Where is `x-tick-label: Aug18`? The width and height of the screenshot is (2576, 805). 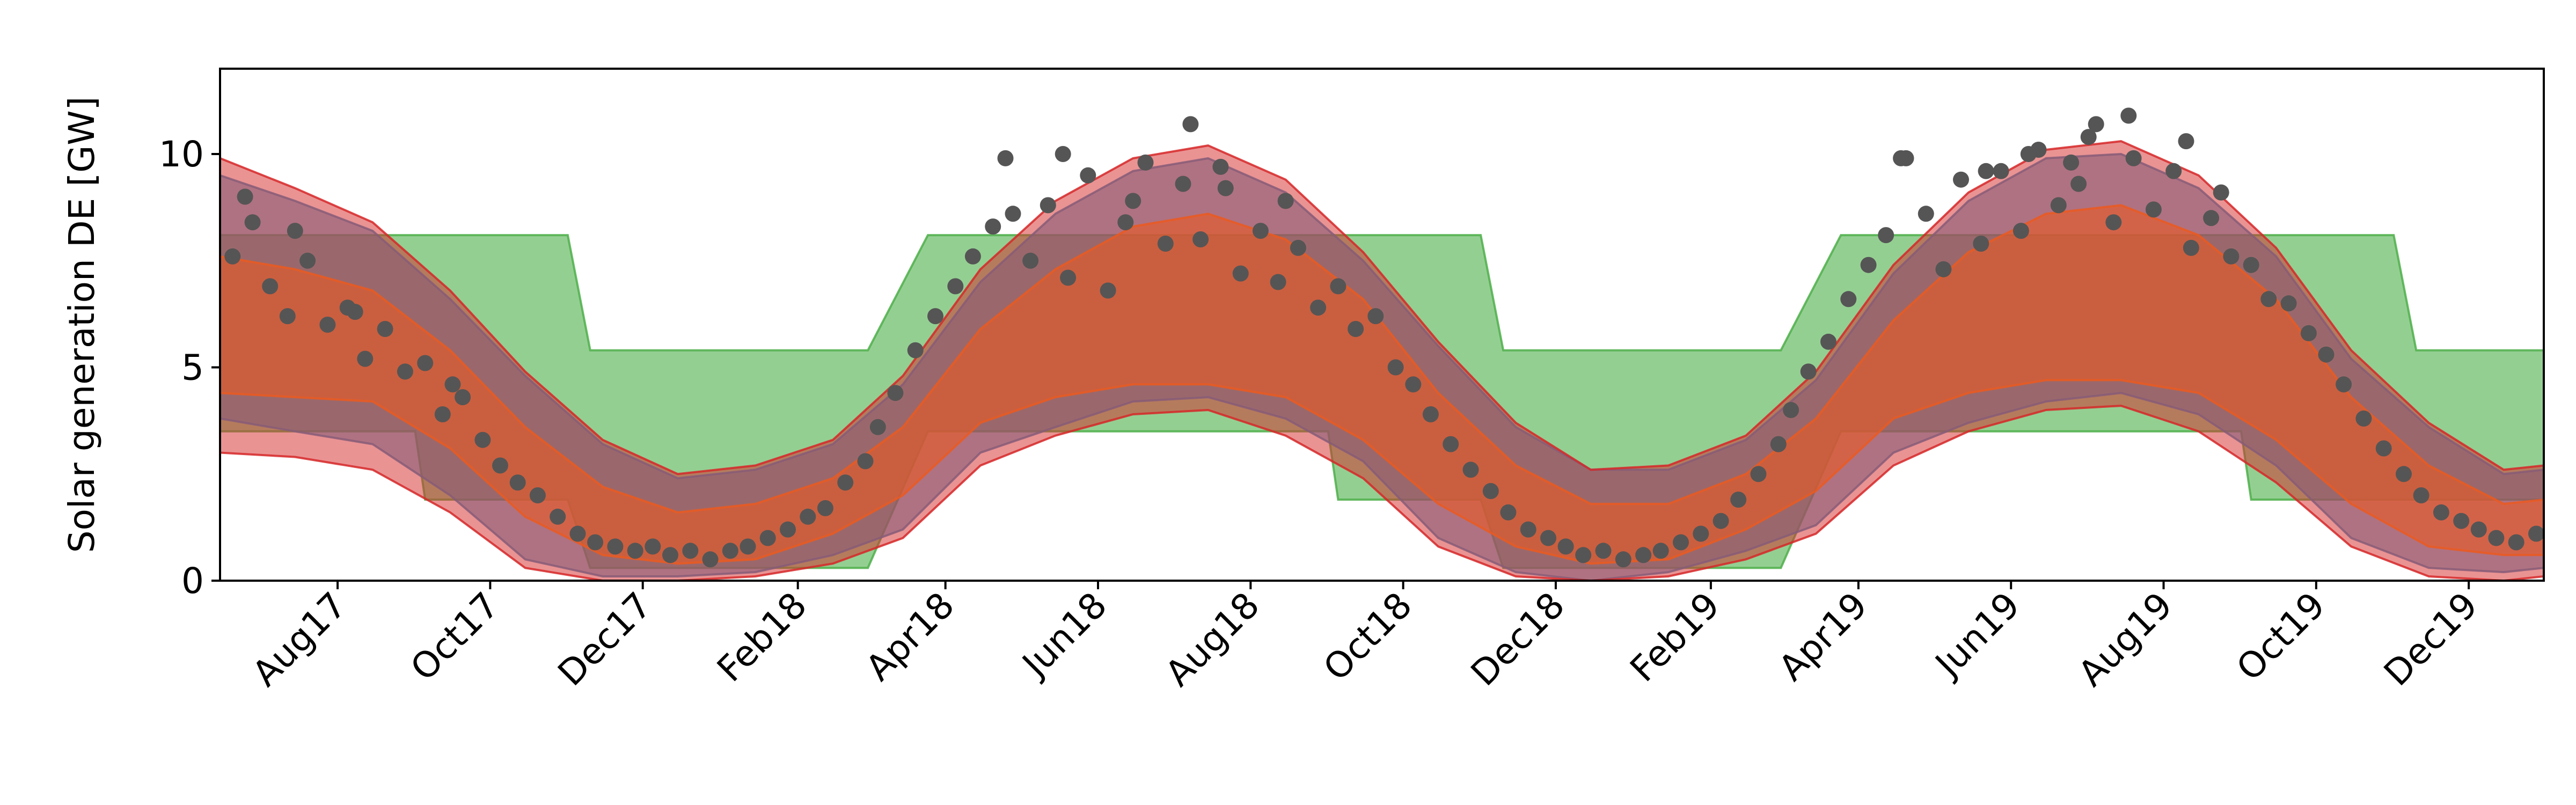 x-tick-label: Aug18 is located at coordinates (1213, 639).